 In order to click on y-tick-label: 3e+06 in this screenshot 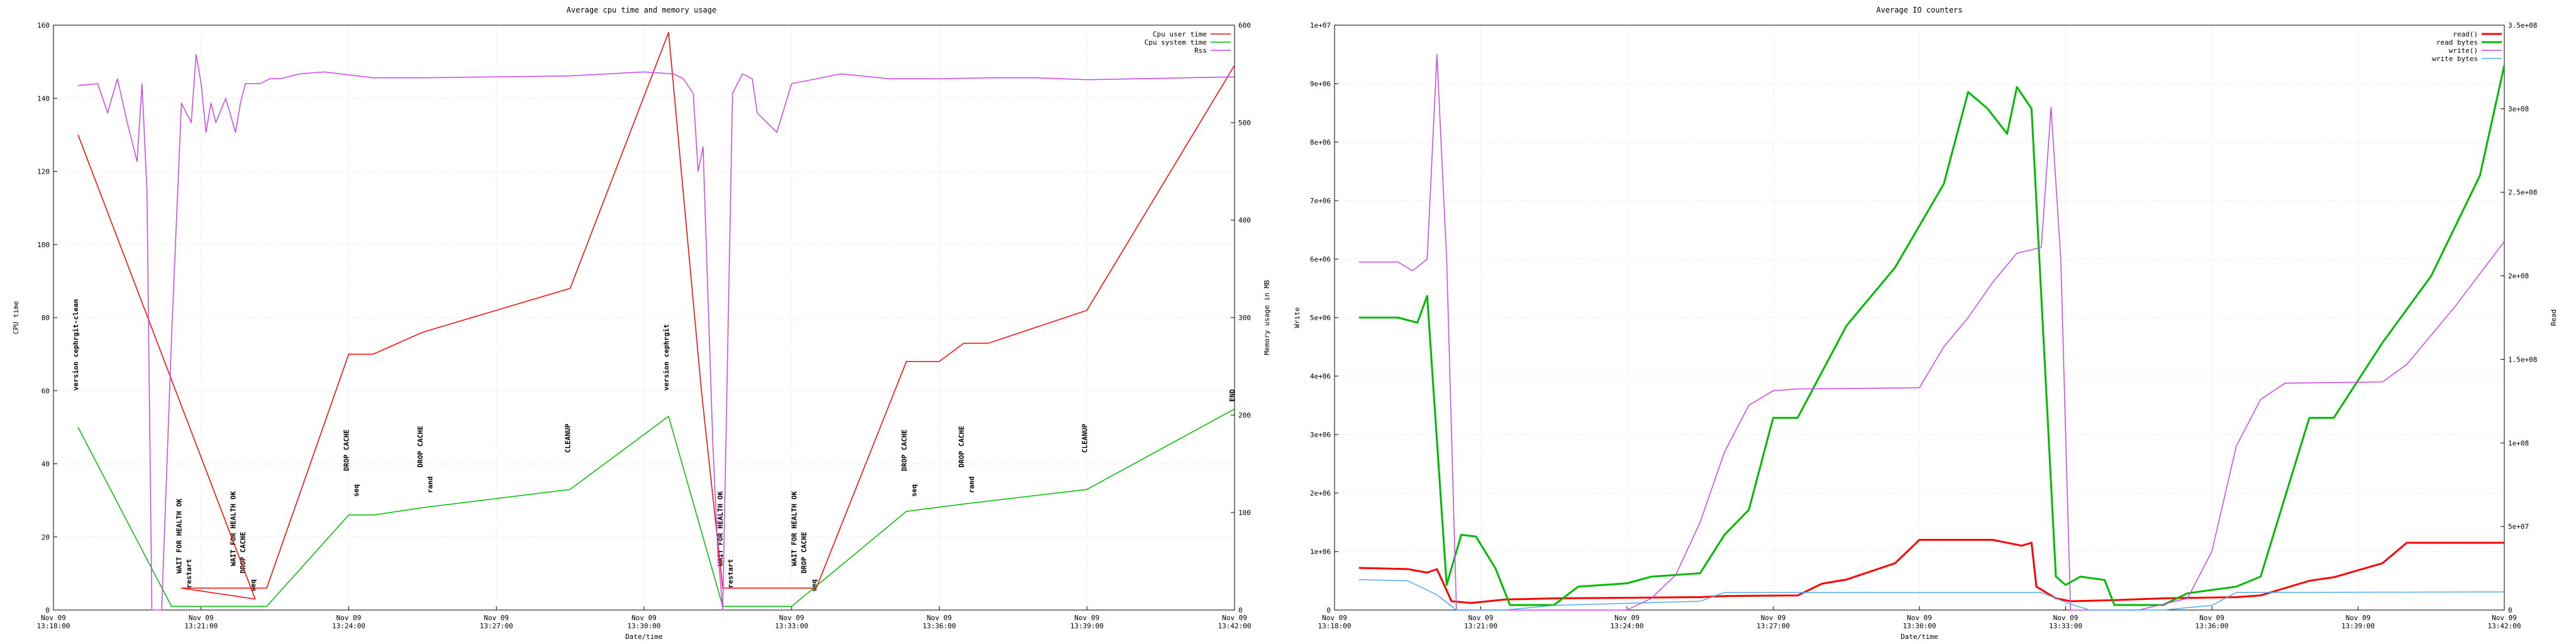, I will do `click(1320, 435)`.